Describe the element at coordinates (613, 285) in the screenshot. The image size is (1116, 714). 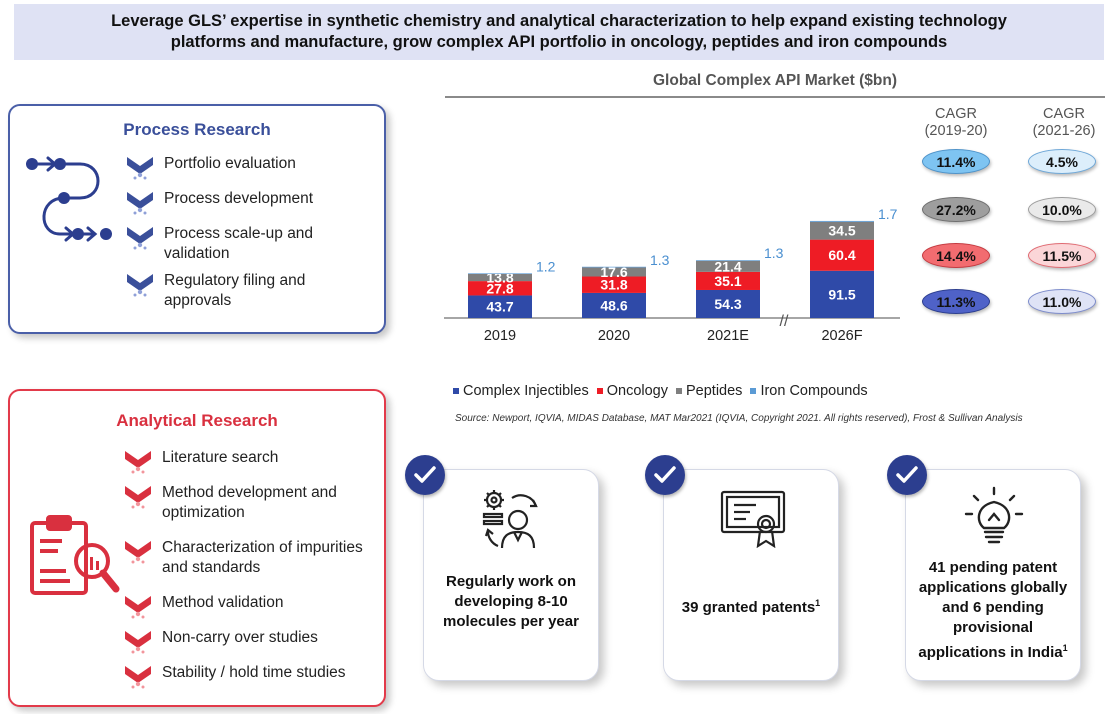
I see `bar-value-label: 31.8` at that location.